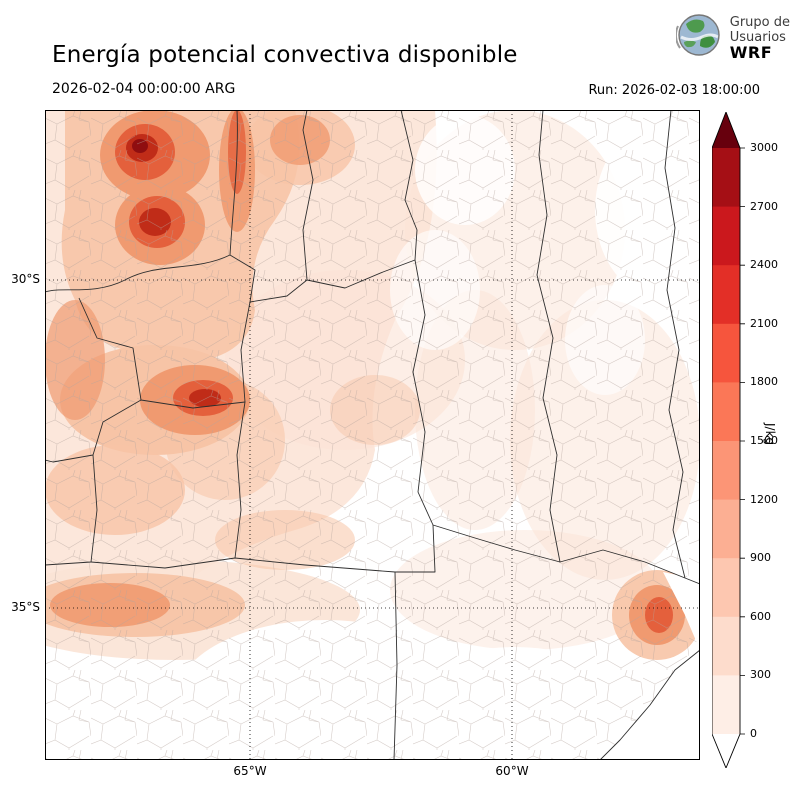 This screenshot has height=800, width=800. I want to click on lon-tick-65w: 65°W, so click(250, 771).